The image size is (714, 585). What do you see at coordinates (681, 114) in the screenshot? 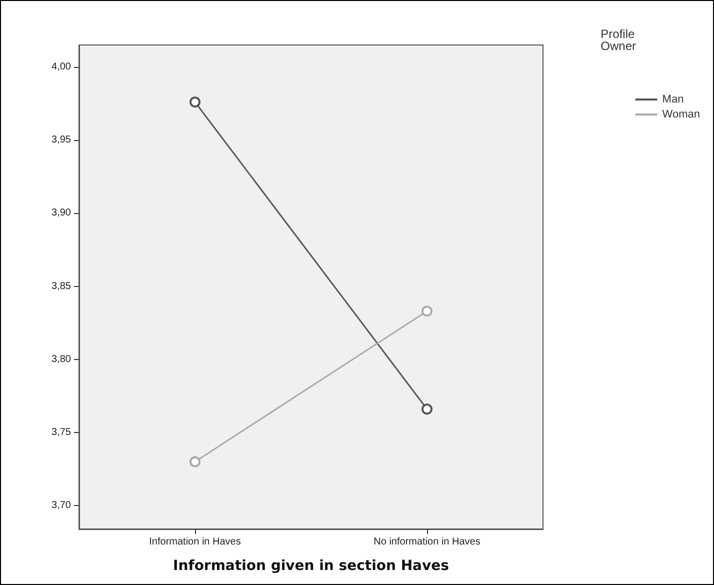
I see `legend-label: Woman` at bounding box center [681, 114].